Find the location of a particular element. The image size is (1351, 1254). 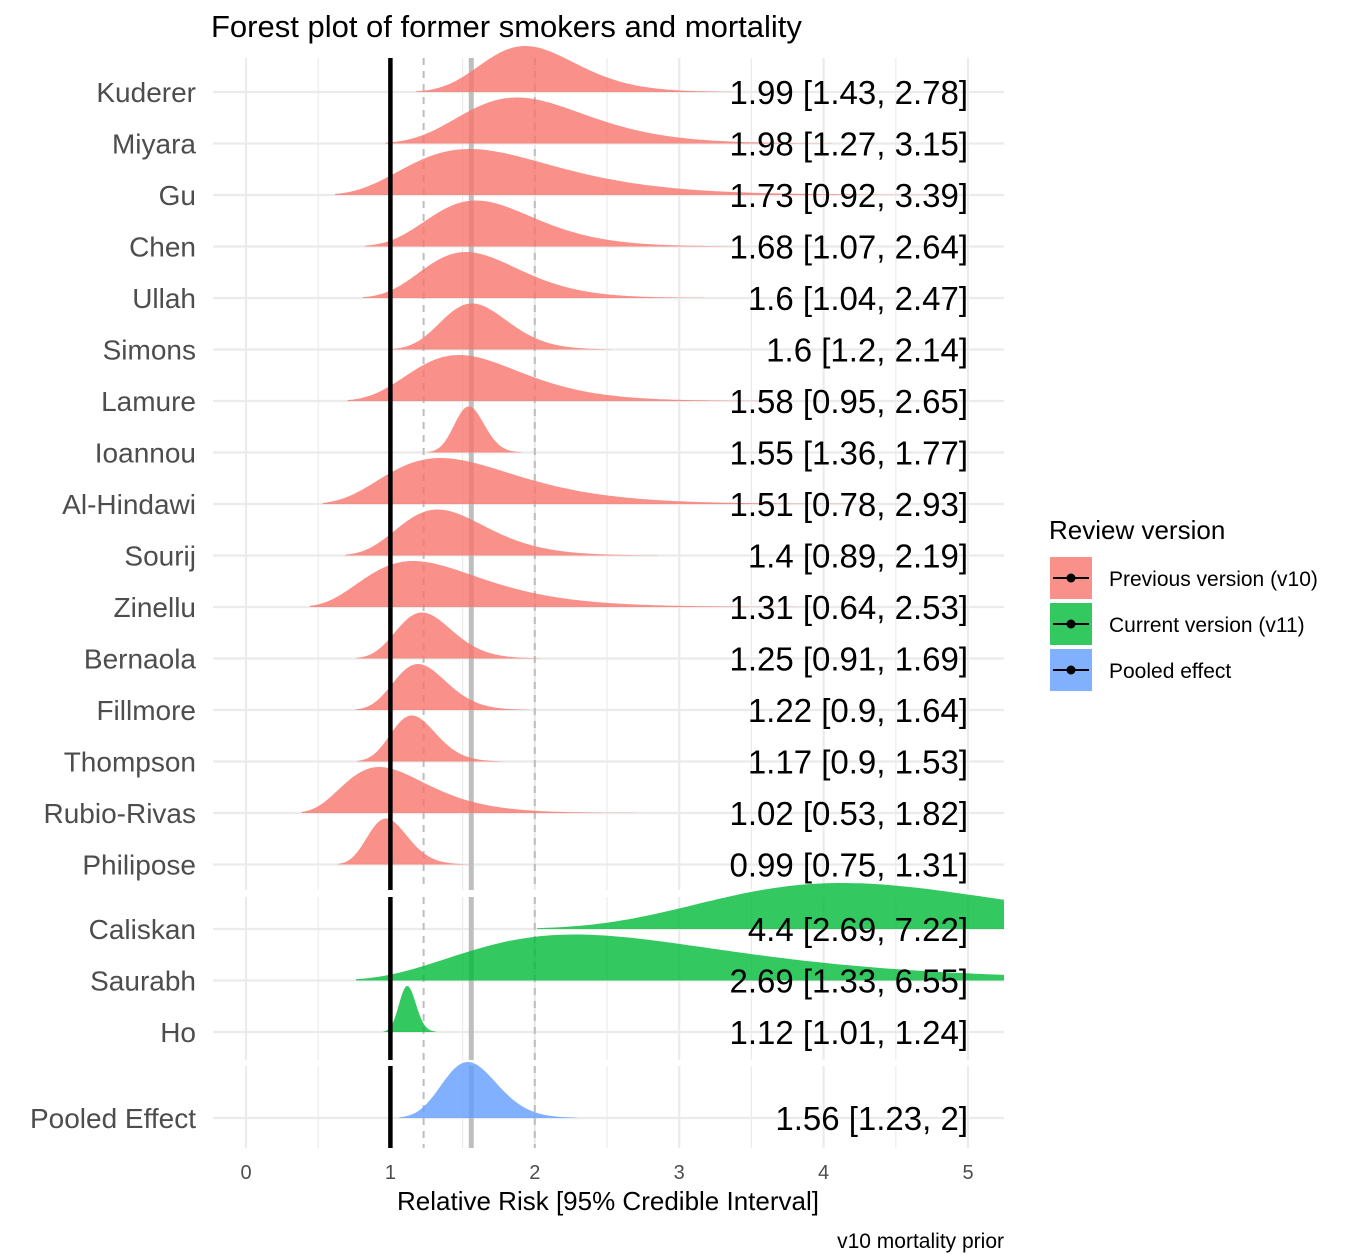

legend-title: Review version is located at coordinates (1137, 530).